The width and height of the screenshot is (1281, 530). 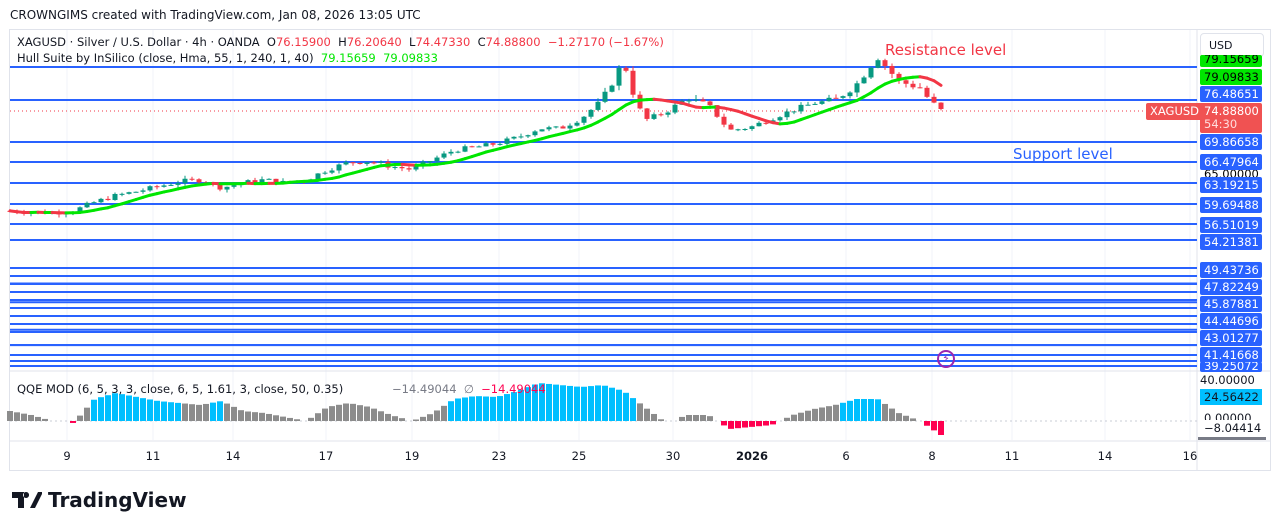 What do you see at coordinates (374, 42) in the screenshot?
I see `high-value: 76.20640` at bounding box center [374, 42].